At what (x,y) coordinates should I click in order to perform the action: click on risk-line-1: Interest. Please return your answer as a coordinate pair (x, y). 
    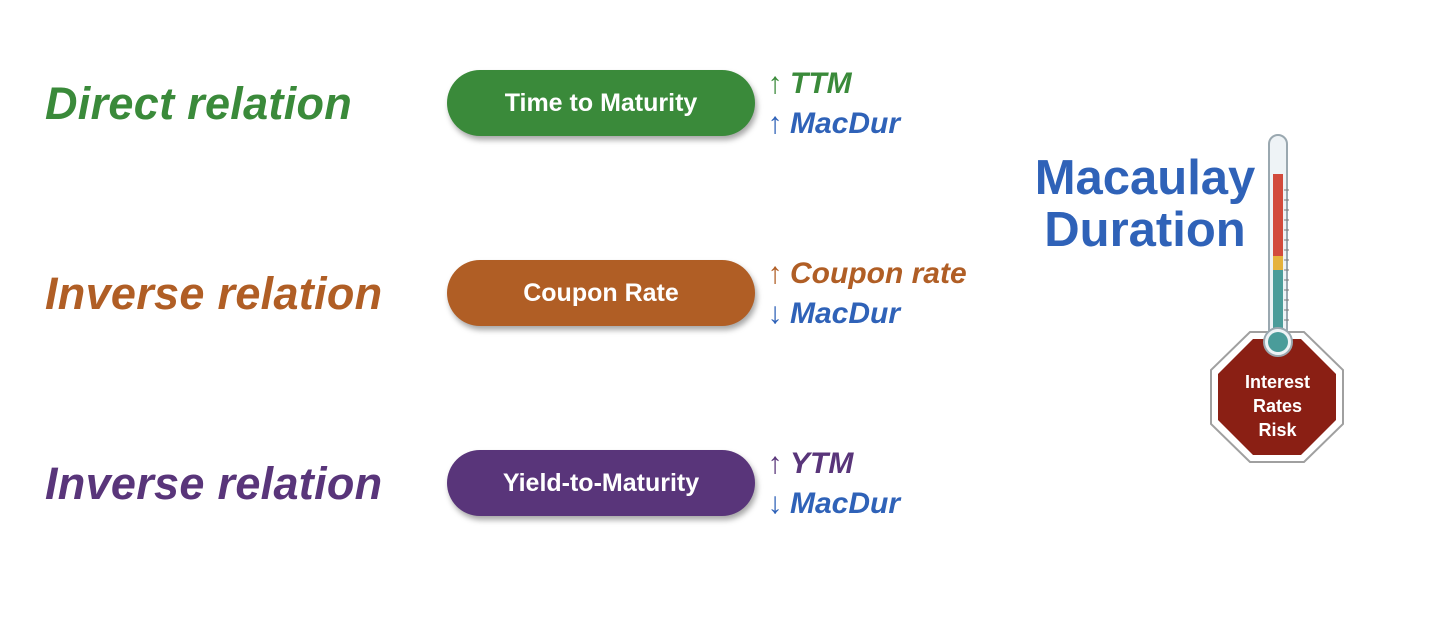
    Looking at the image, I should click on (1277, 382).